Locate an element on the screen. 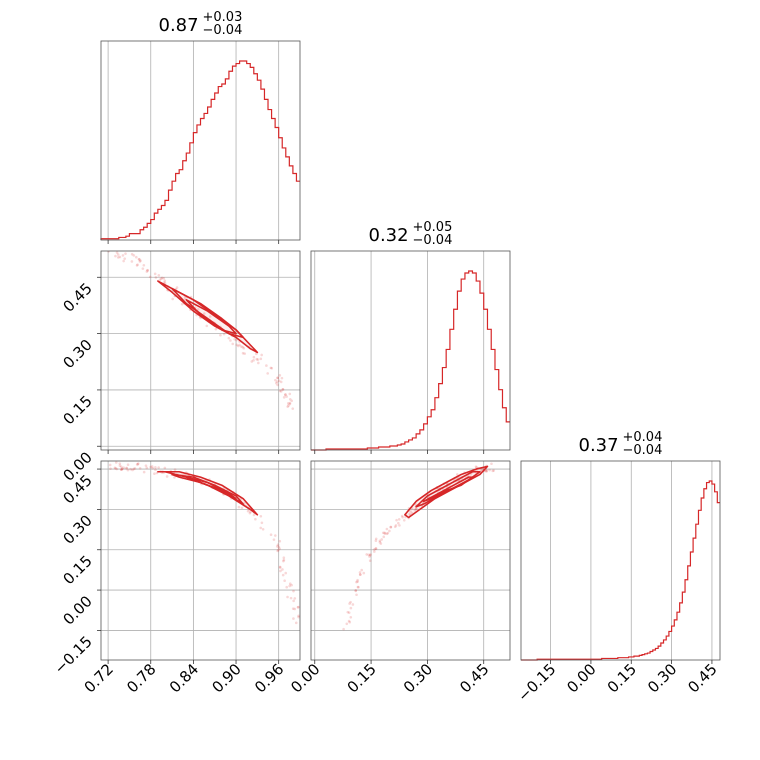 This screenshot has height=760, width=760. x-tick-label: 0.45 is located at coordinates (474, 678).